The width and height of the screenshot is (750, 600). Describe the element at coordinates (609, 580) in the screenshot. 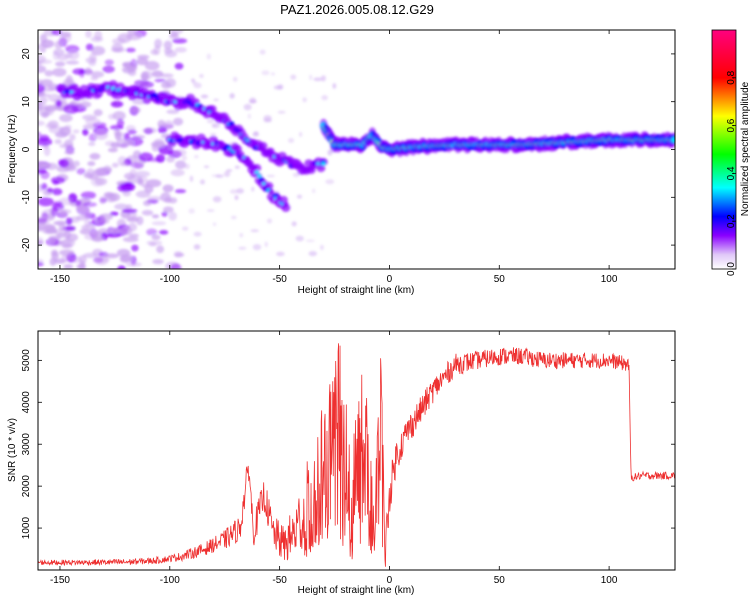

I see `snr-x-tick-label: 100` at that location.